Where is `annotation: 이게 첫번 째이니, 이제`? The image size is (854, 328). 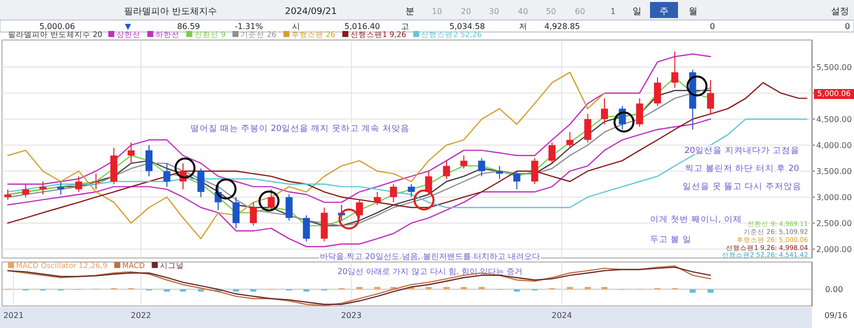 annotation: 이게 첫번 째이니, 이제 is located at coordinates (696, 220).